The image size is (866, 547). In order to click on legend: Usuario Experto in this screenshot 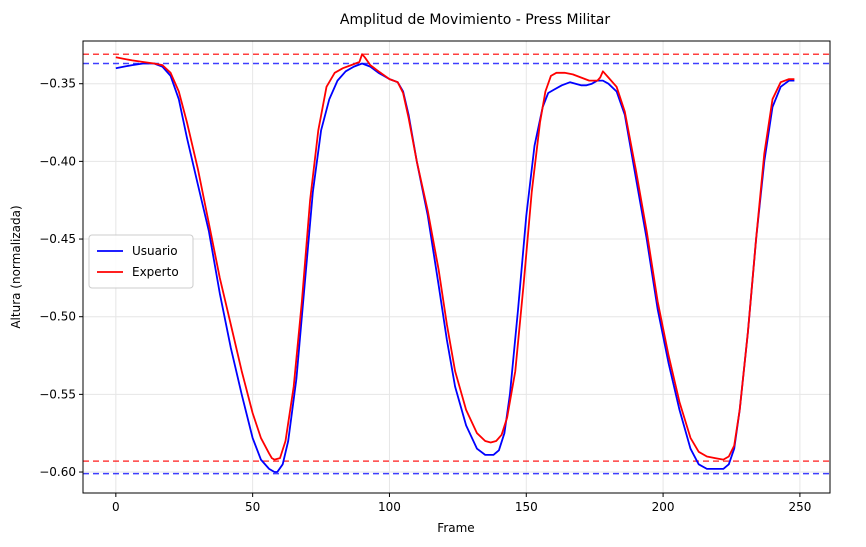, I will do `click(141, 261)`.